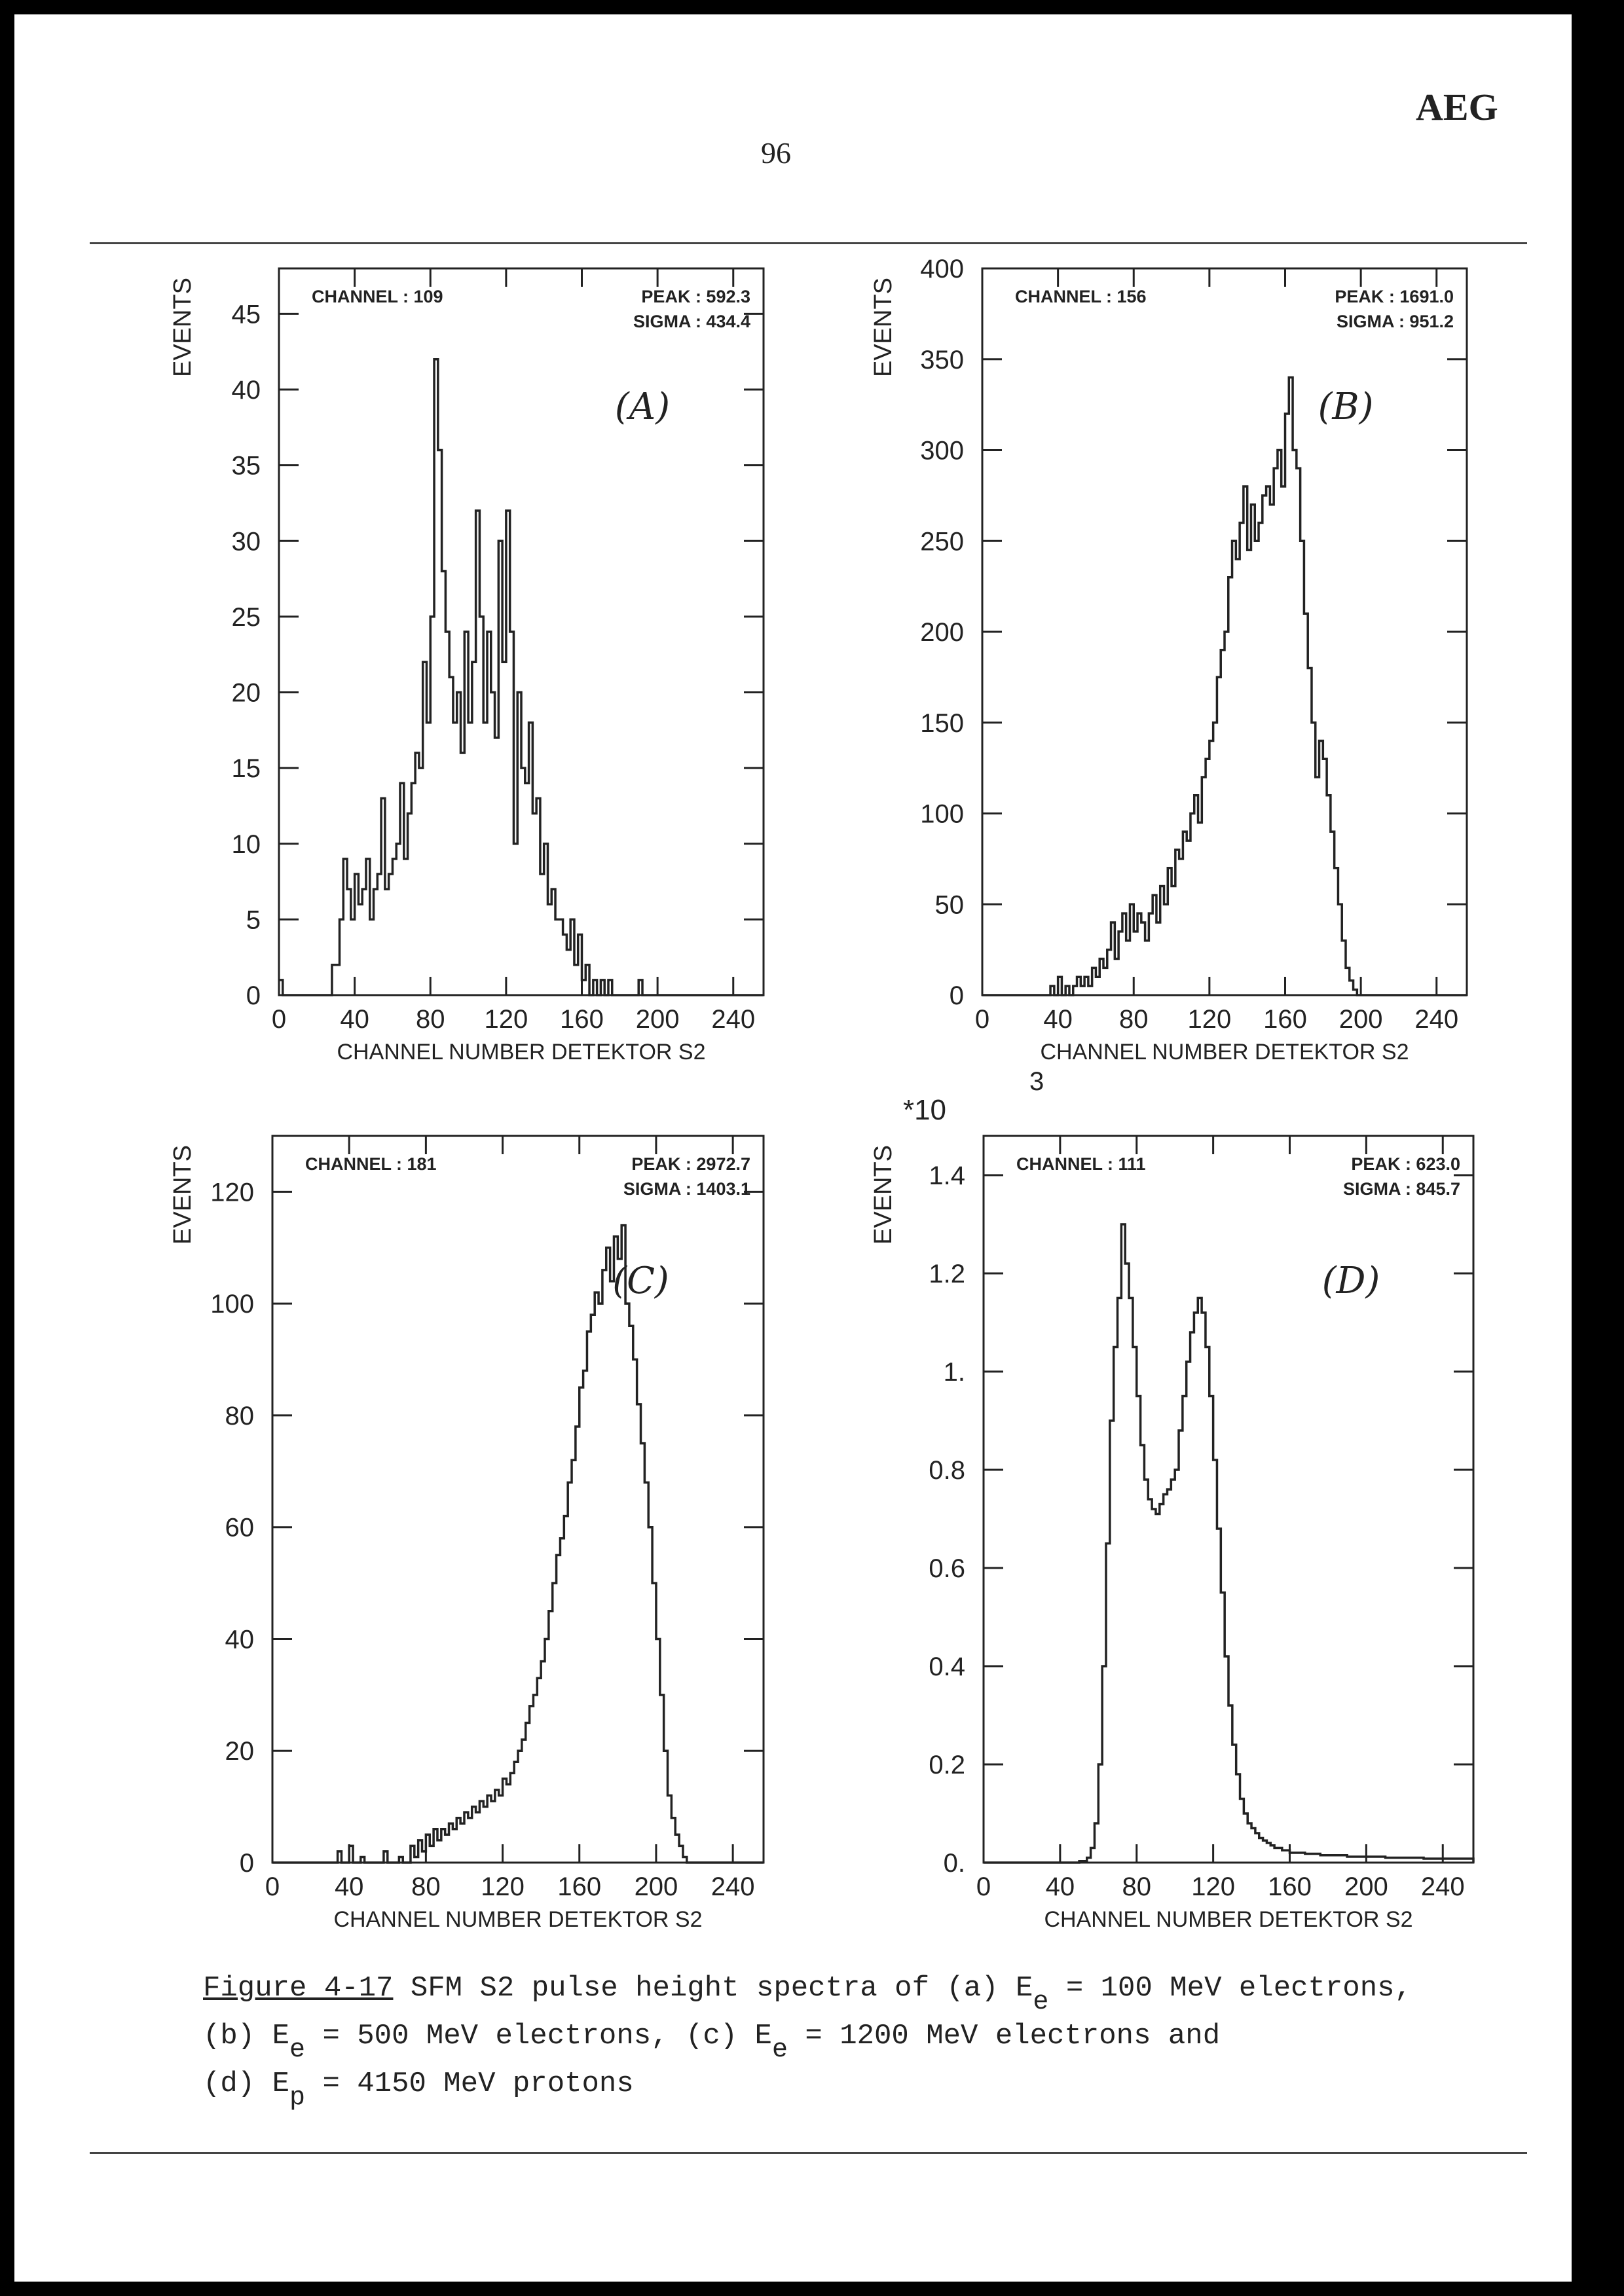  Describe the element at coordinates (232, 1304) in the screenshot. I see `chart-c-y-tick-label: 100` at that location.